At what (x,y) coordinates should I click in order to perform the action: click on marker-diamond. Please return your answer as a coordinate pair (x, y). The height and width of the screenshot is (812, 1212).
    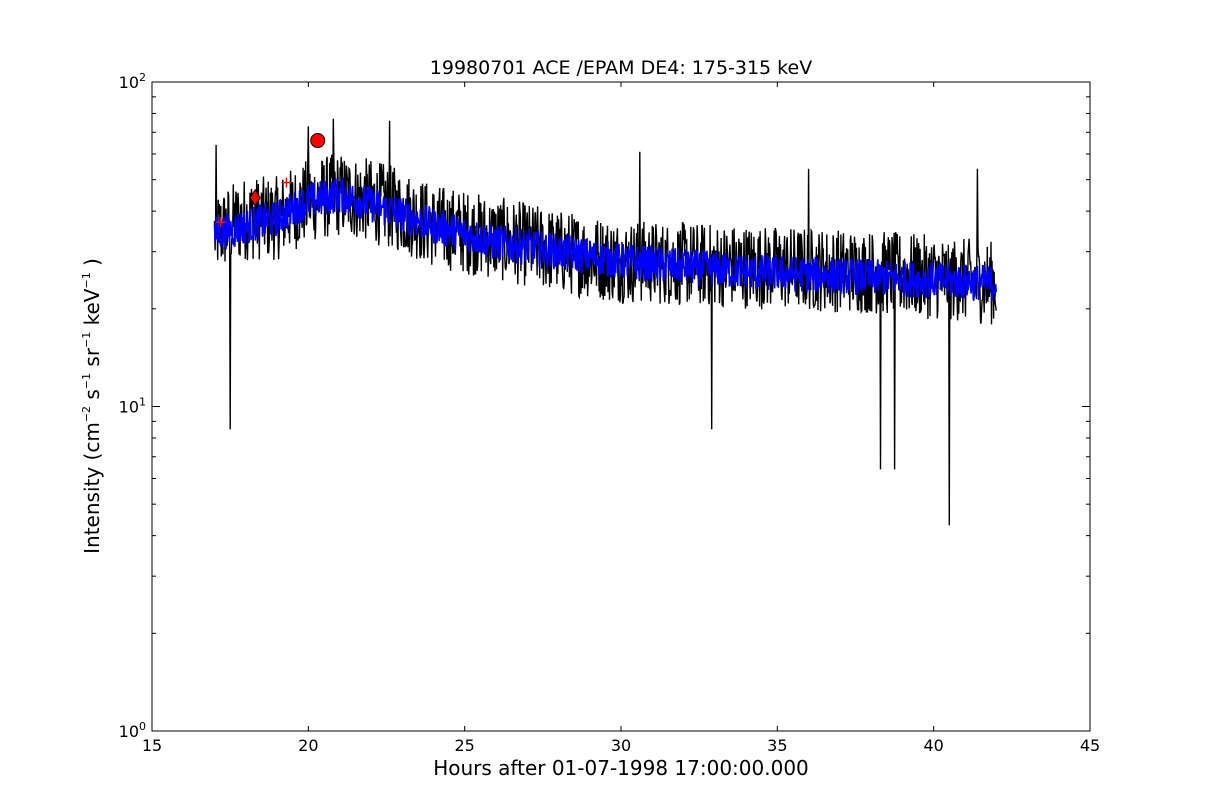
    Looking at the image, I should click on (255, 197).